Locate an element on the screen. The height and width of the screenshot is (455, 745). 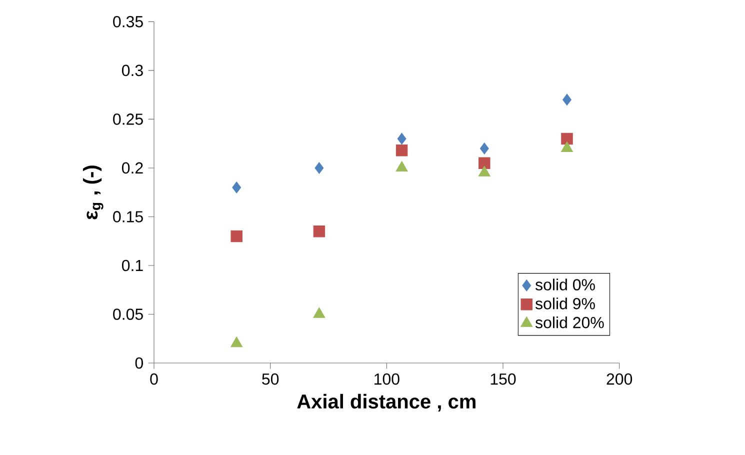
x-tick-label: 200 is located at coordinates (619, 379).